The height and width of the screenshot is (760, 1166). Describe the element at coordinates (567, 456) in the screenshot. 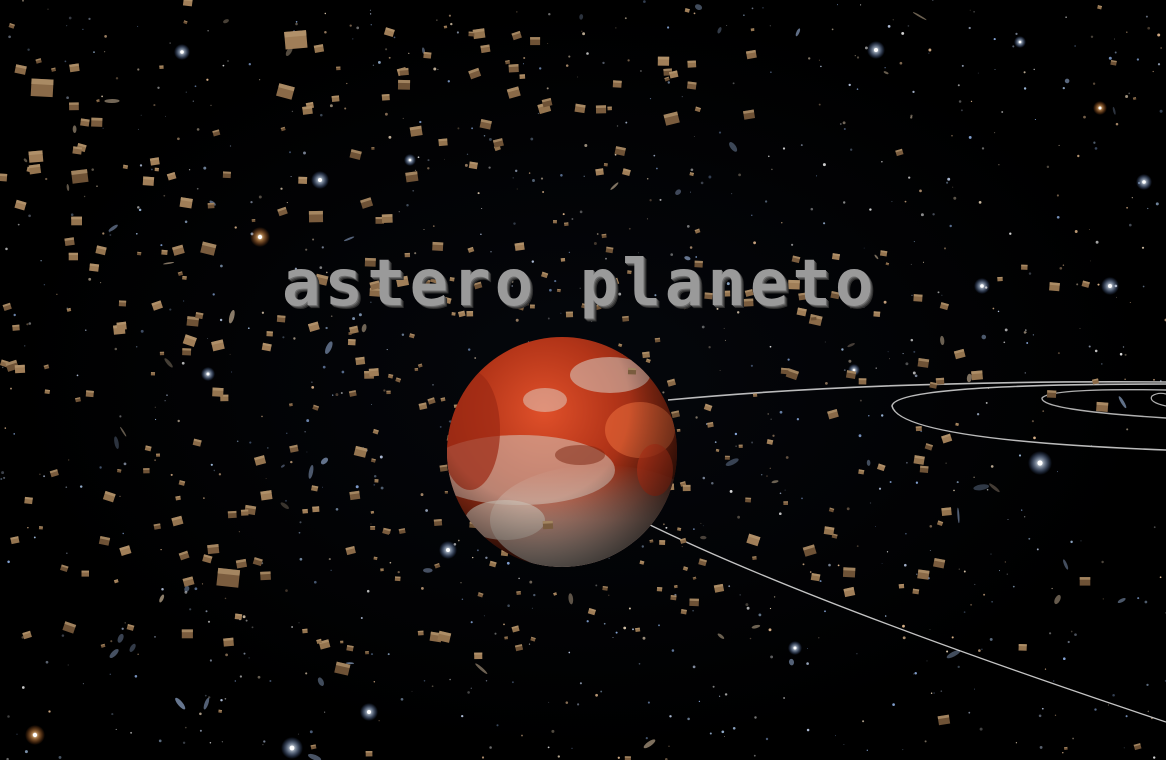

I see `red-planet` at that location.